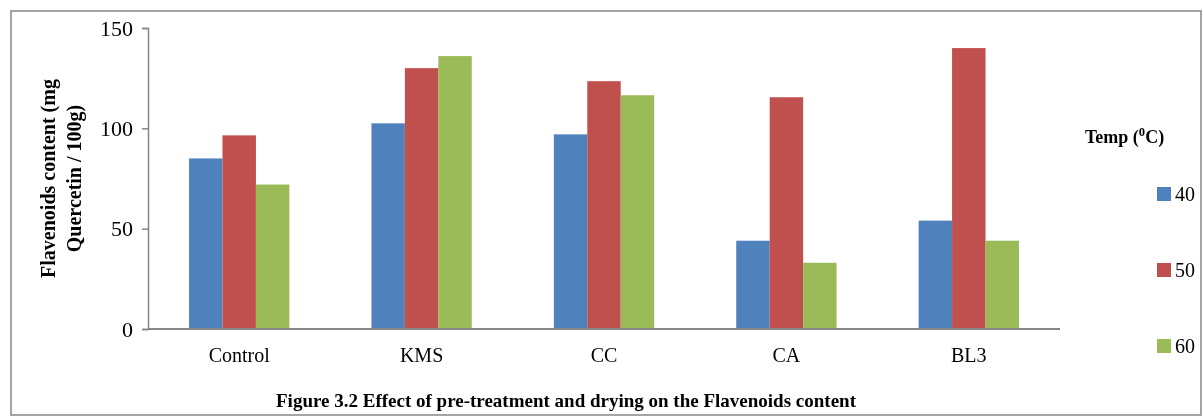  I want to click on legend-label: 50, so click(1185, 270).